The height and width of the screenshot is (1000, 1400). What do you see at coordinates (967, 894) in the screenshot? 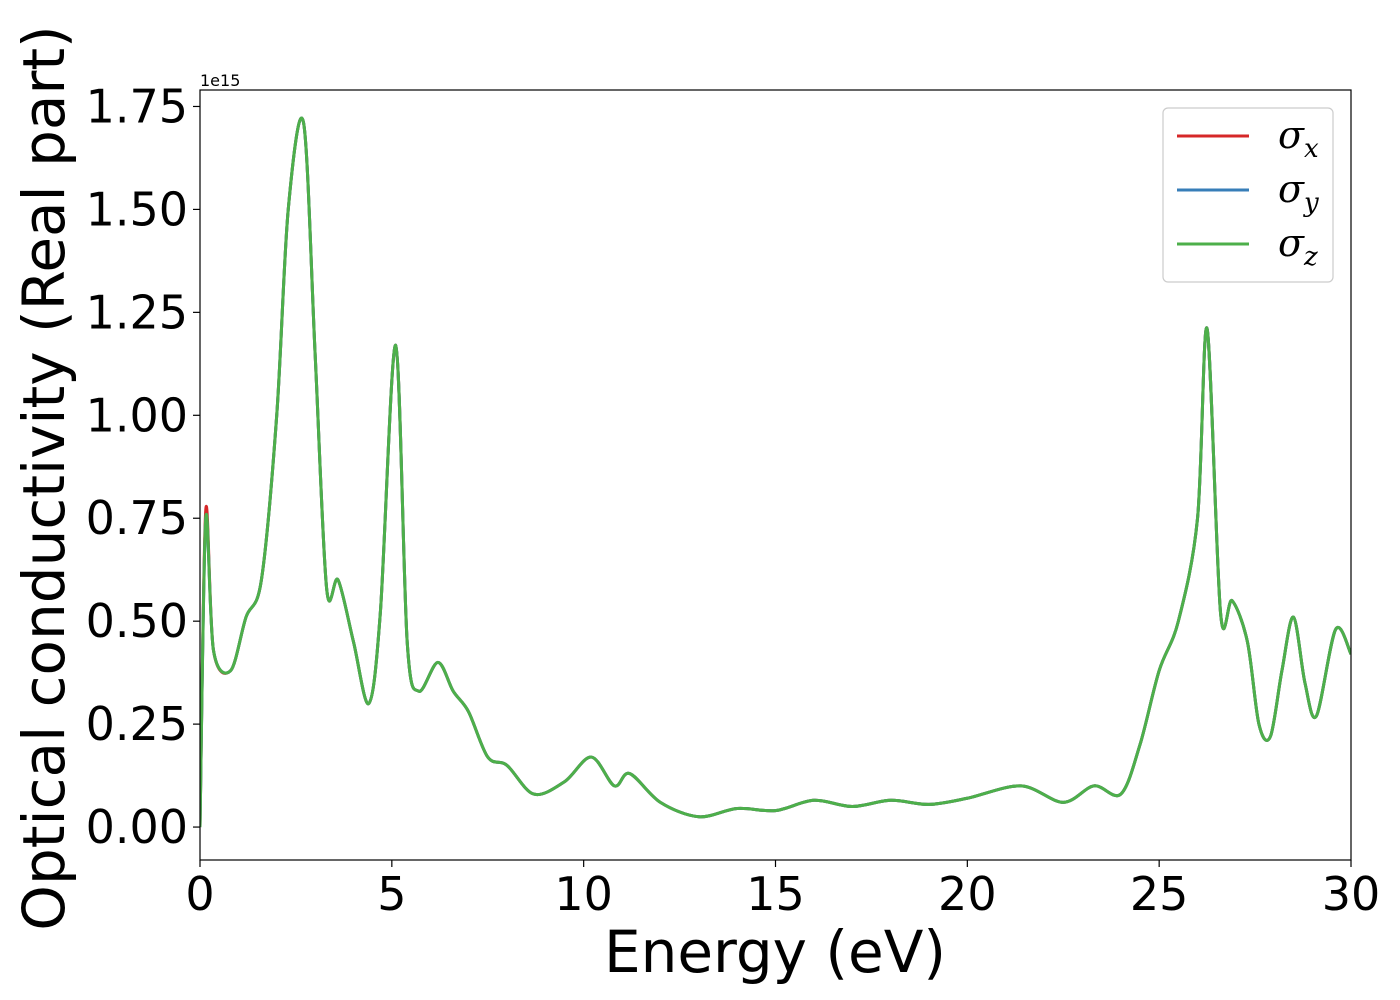
I see `x-tick-label: 20` at bounding box center [967, 894].